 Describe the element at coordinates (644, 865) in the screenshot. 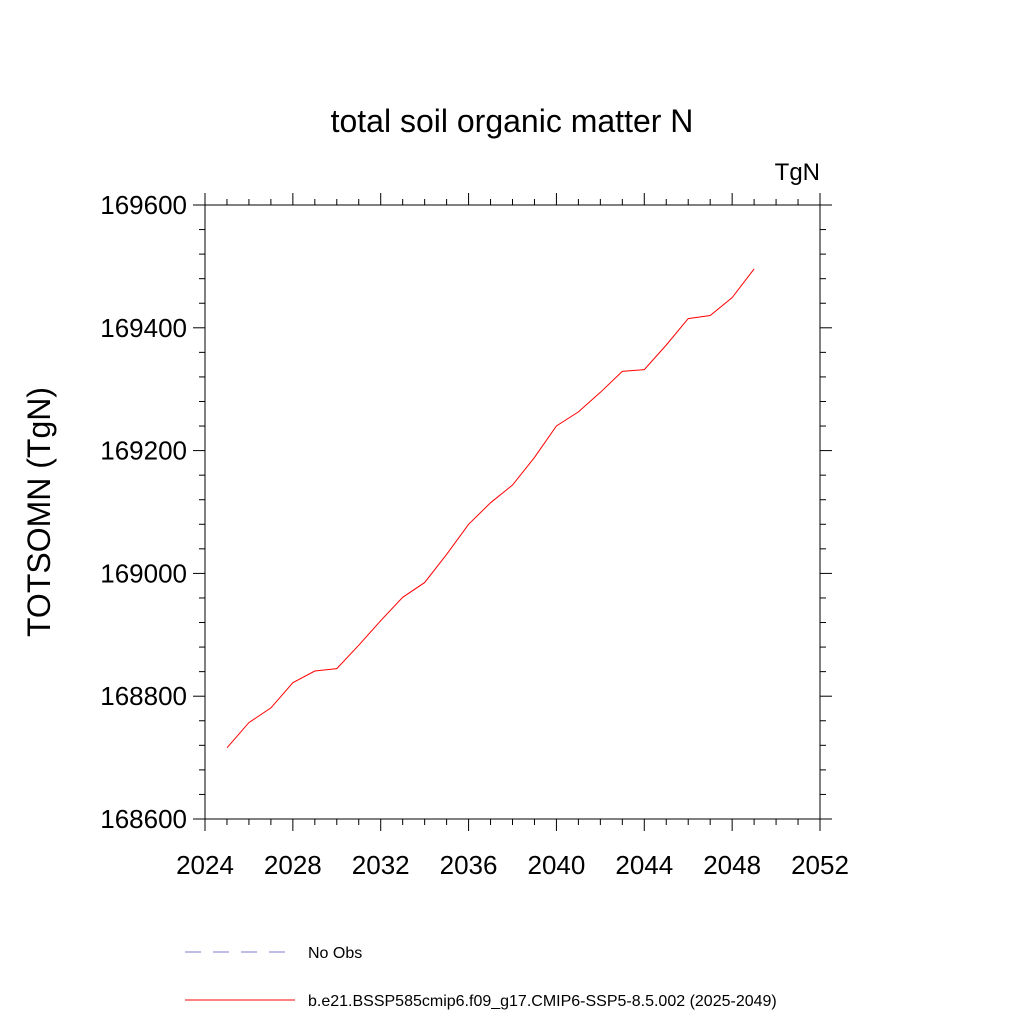

I see `x-tick-label: 2044` at that location.